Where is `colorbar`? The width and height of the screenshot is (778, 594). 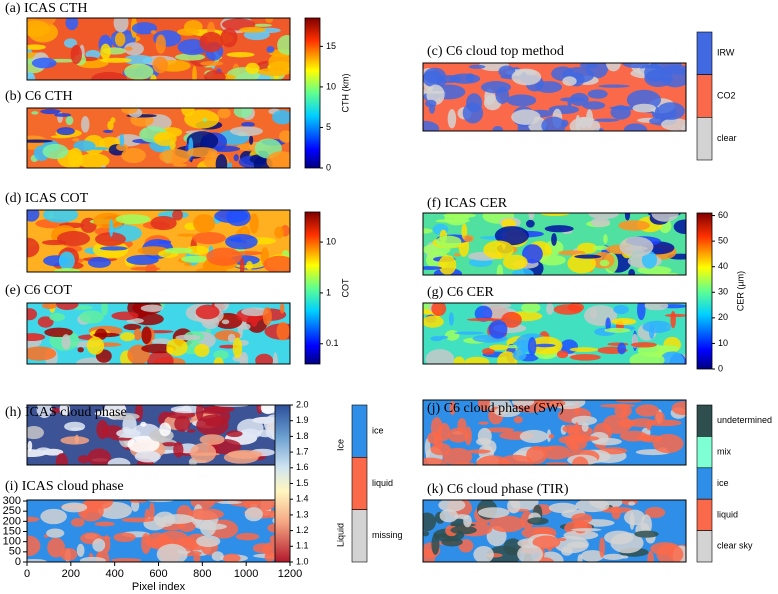 colorbar is located at coordinates (312, 288).